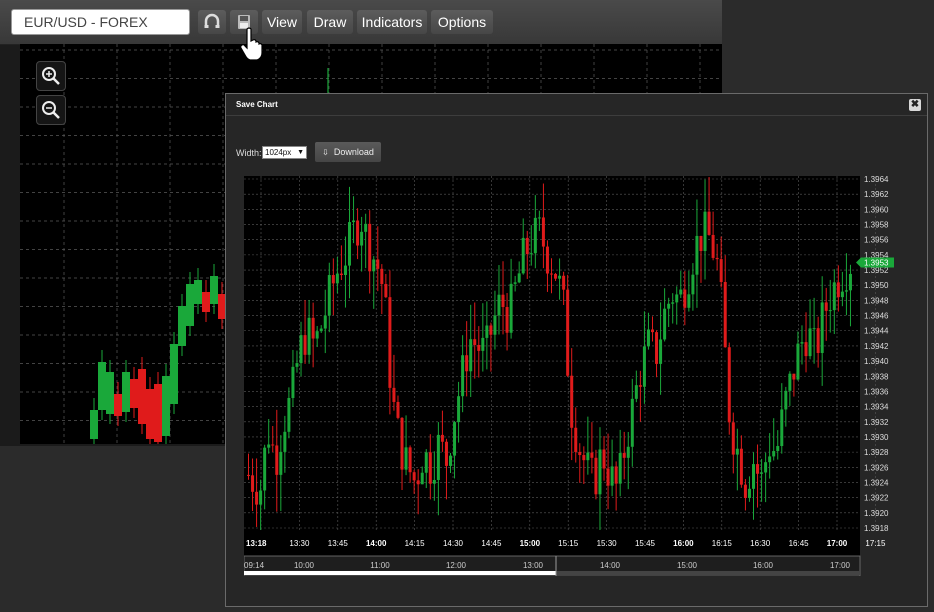  Describe the element at coordinates (876, 240) in the screenshot. I see `y-tick-label: 1.3956` at that location.